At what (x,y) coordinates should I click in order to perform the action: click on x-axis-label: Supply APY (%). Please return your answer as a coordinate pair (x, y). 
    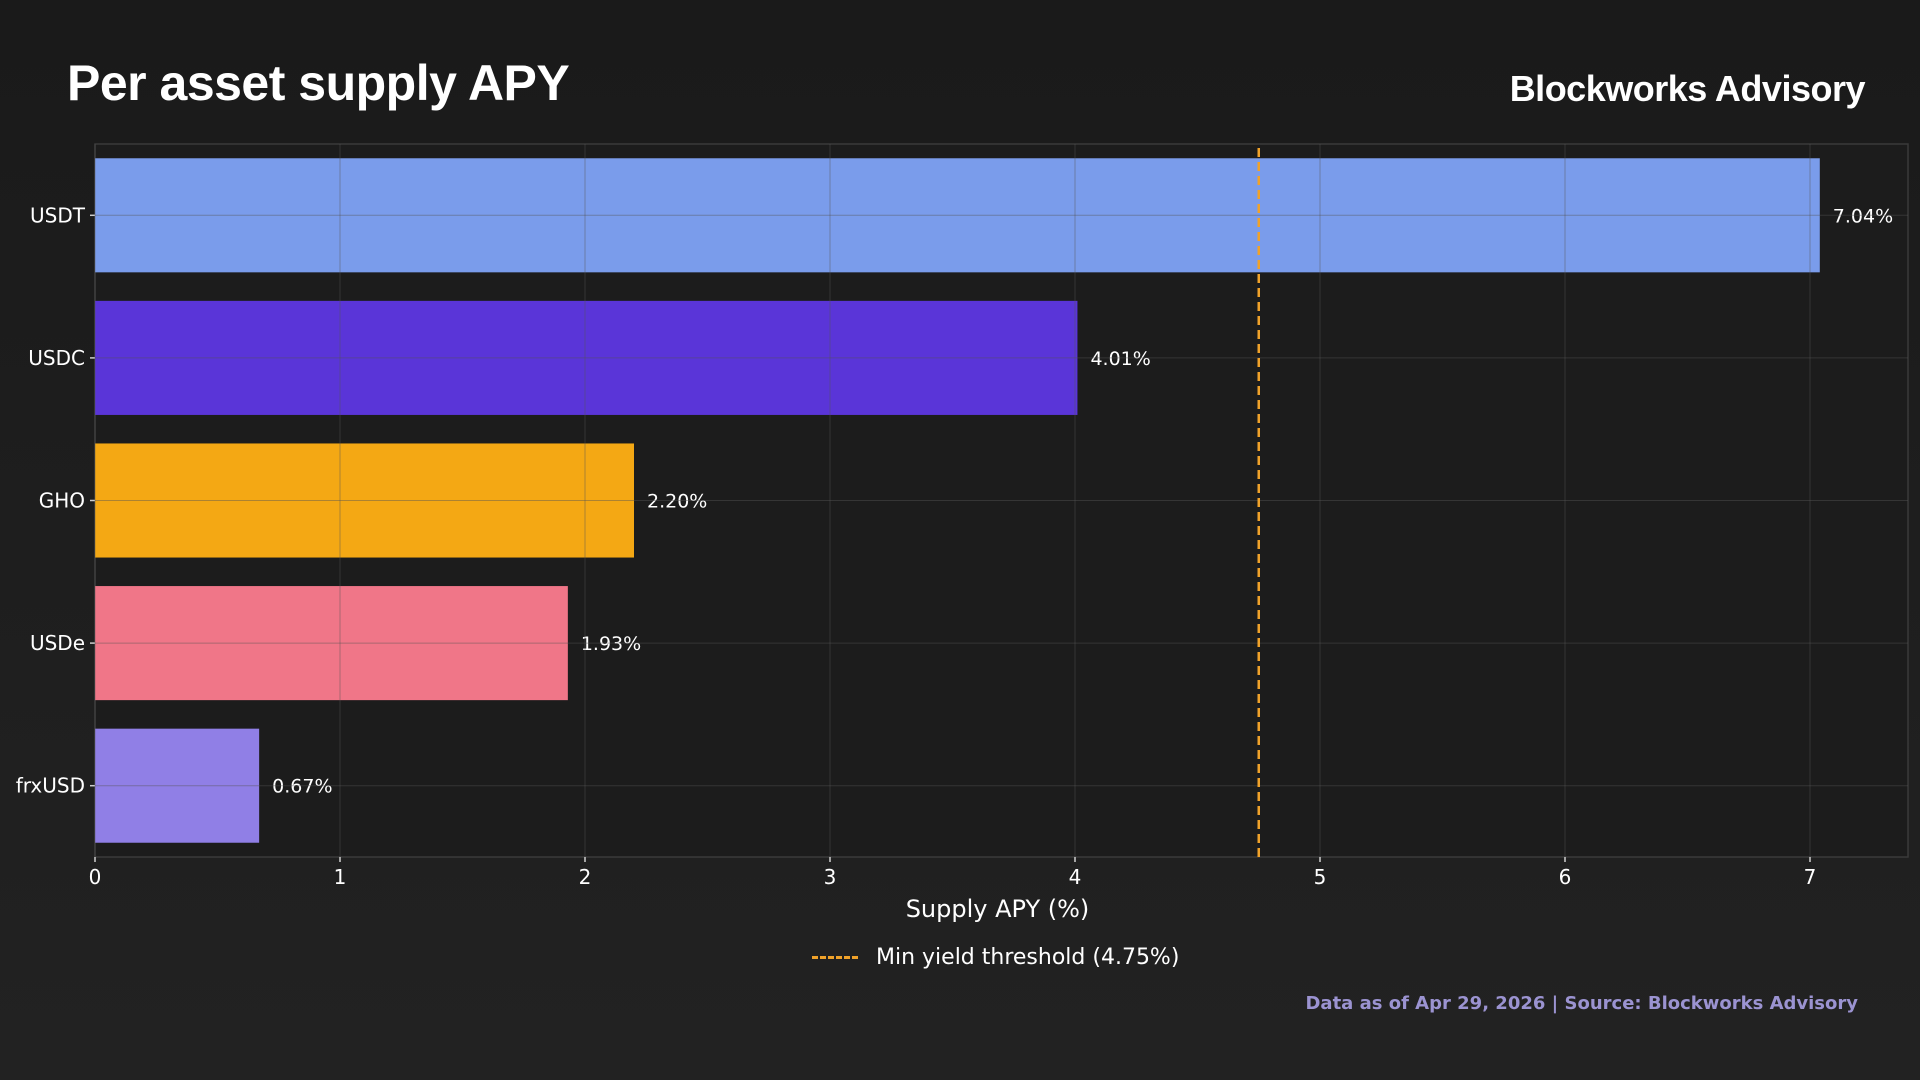
    Looking at the image, I should click on (998, 909).